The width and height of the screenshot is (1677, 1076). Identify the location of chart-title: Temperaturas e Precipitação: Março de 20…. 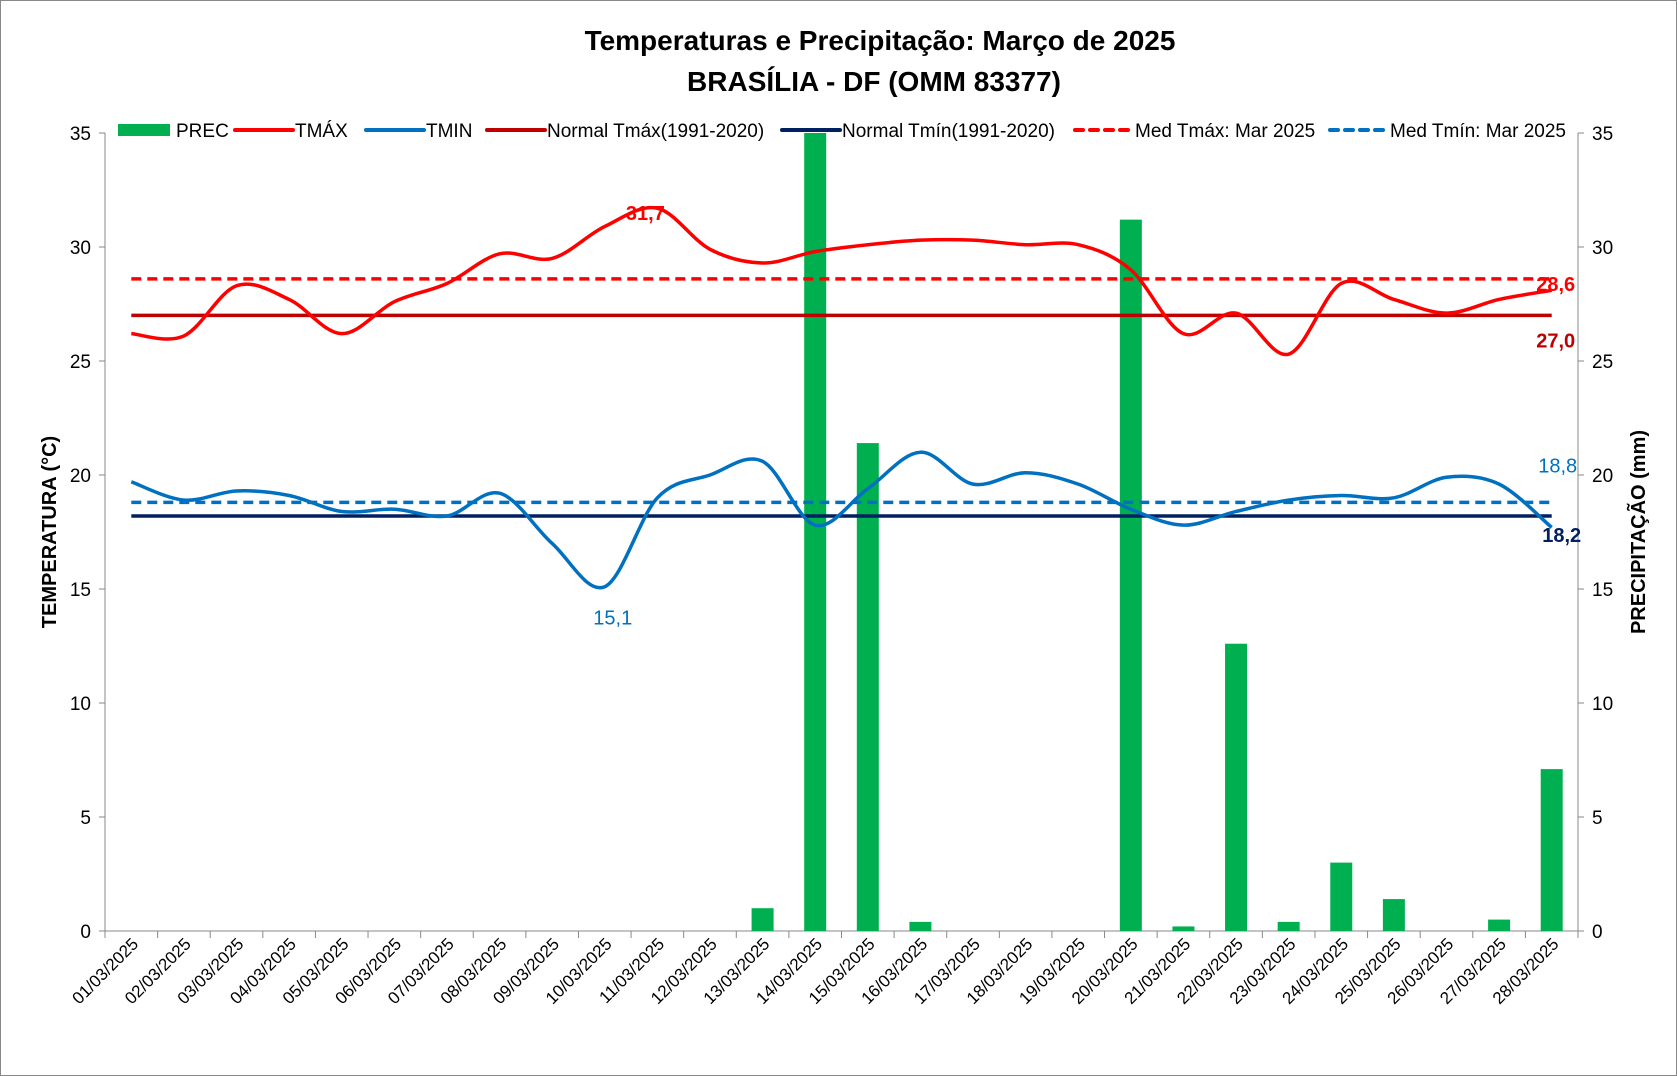
(880, 40).